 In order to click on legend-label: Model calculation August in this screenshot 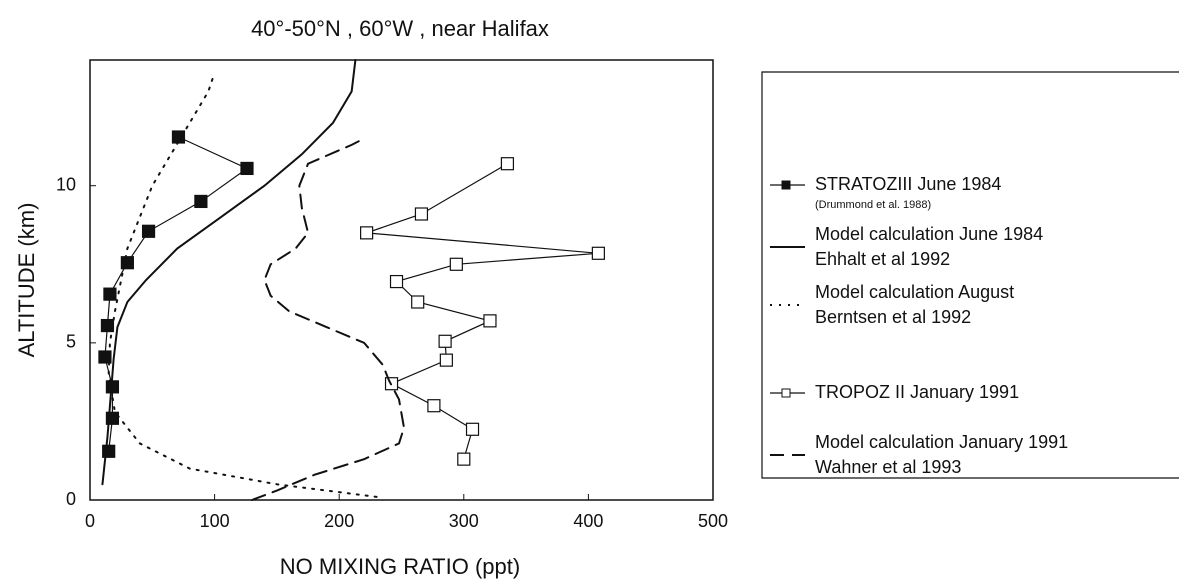, I will do `click(914, 292)`.